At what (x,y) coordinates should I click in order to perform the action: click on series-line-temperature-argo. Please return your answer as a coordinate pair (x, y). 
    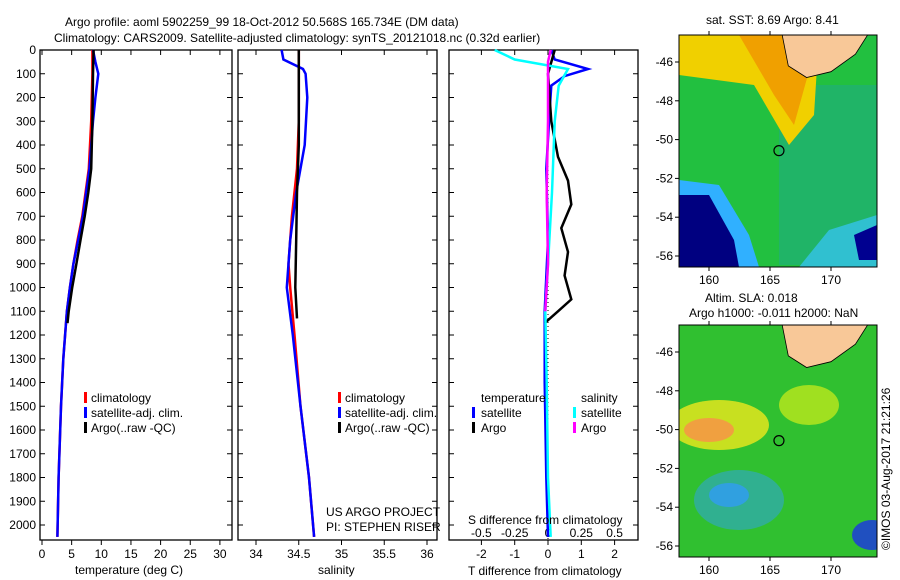
    Looking at the image, I should click on (558, 187).